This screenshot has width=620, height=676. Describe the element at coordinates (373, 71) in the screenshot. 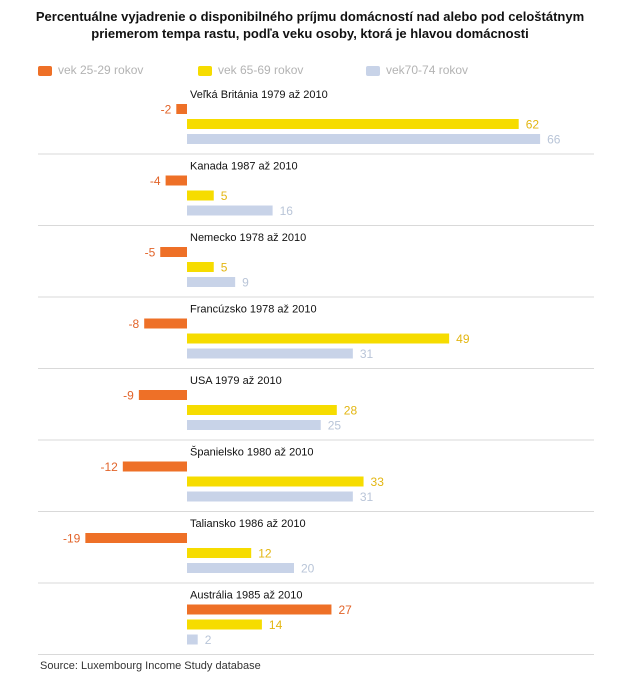

I see `legend-swatch-old` at that location.